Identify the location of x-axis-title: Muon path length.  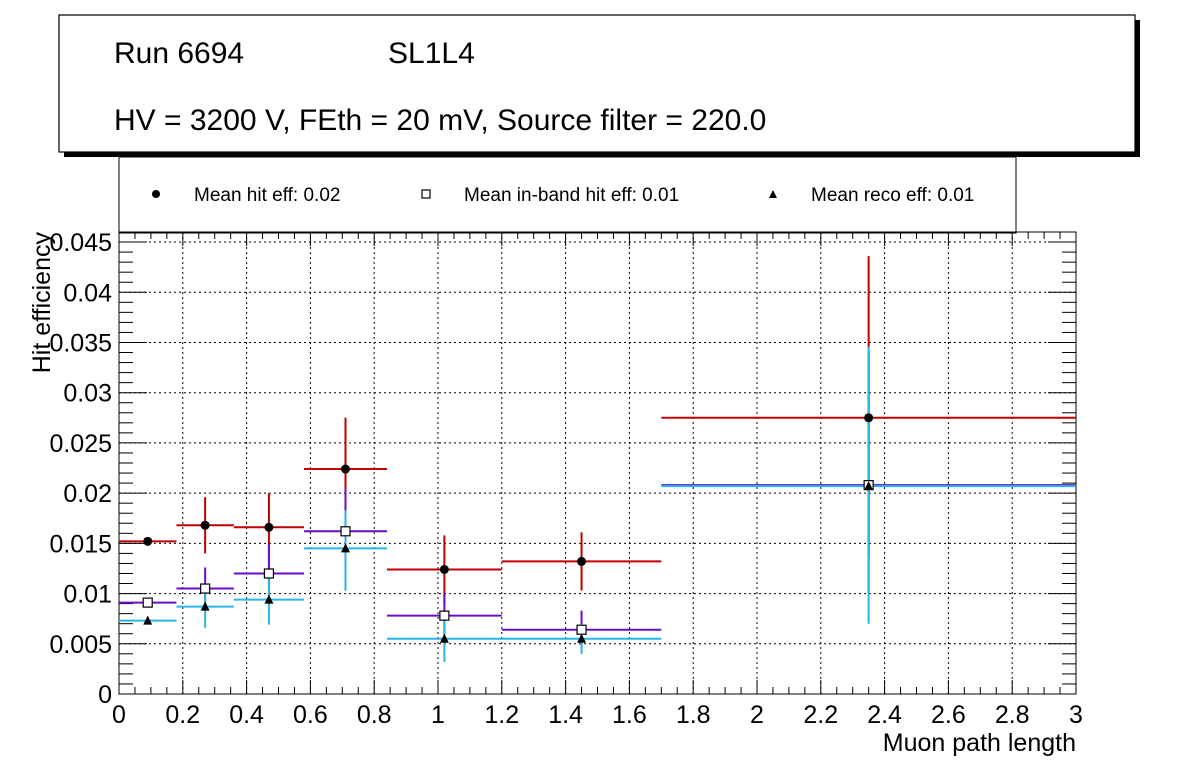
(979, 743).